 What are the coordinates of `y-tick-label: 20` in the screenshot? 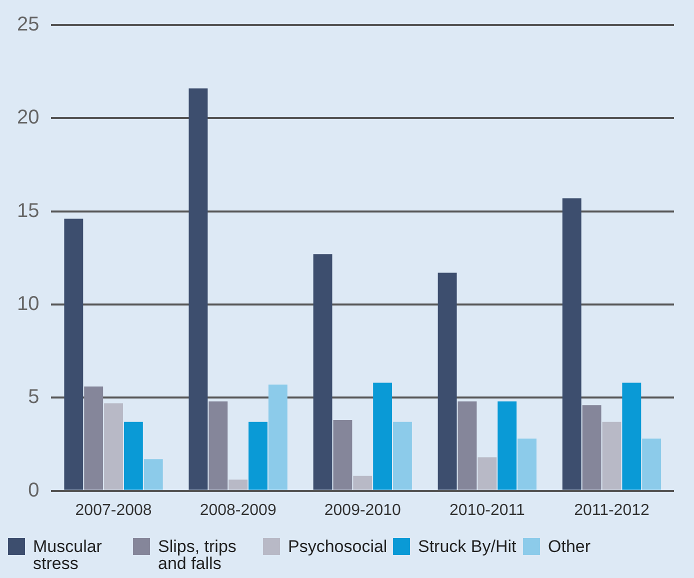 It's located at (28, 117).